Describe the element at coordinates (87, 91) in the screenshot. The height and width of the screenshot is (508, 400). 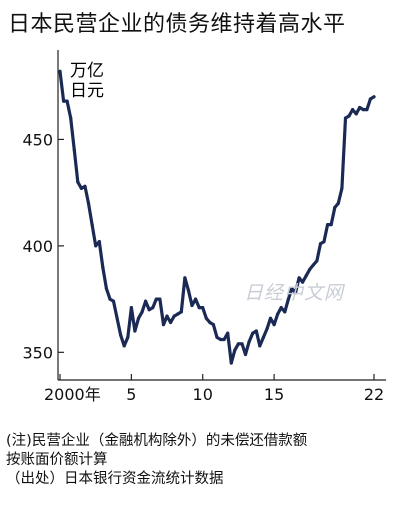
I see `unit-label-line-2: 日元` at that location.